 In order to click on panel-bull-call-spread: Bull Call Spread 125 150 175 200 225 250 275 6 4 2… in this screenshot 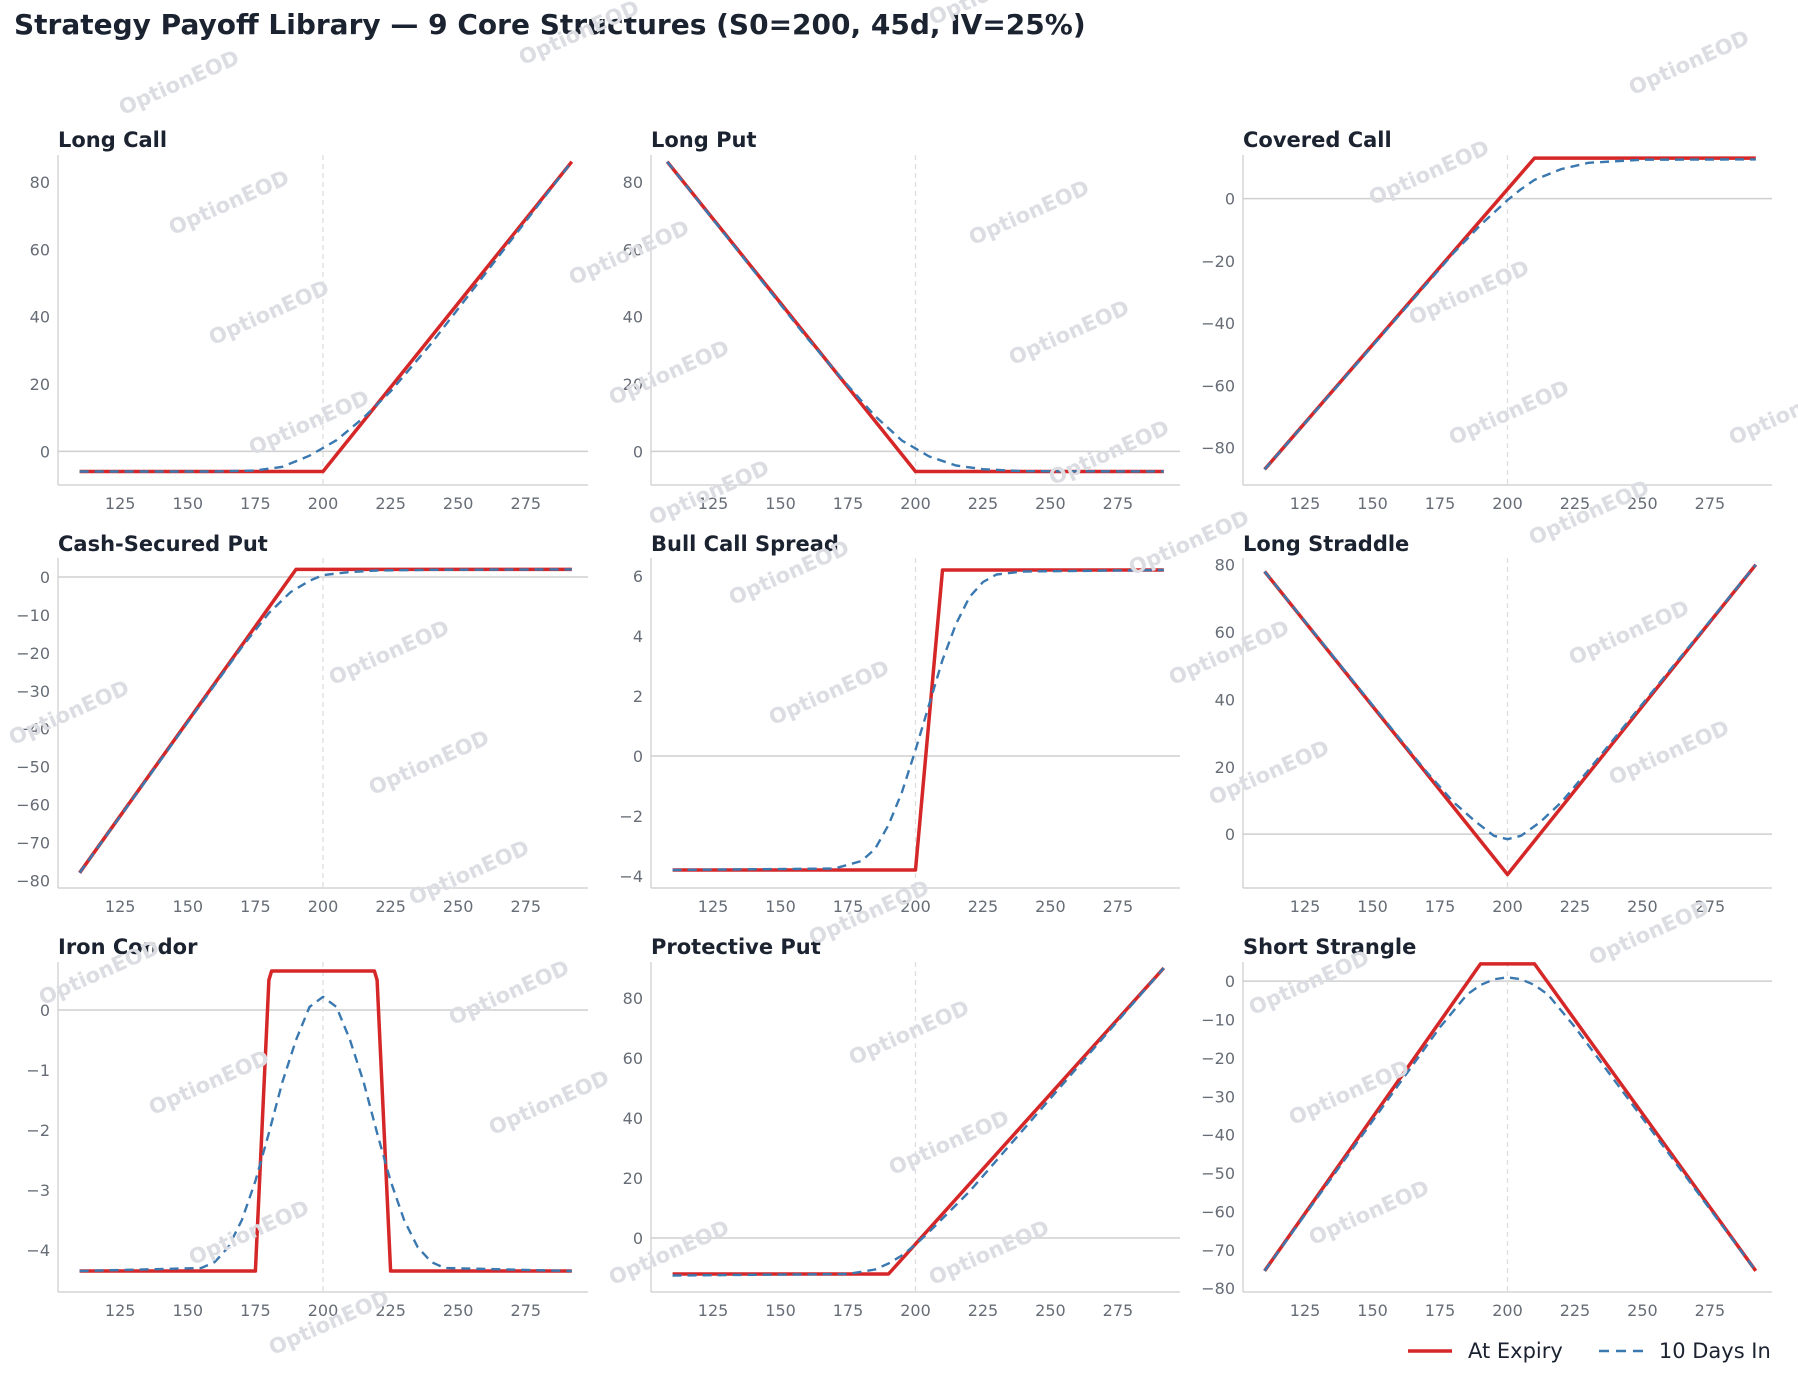, I will do `click(899, 724)`.